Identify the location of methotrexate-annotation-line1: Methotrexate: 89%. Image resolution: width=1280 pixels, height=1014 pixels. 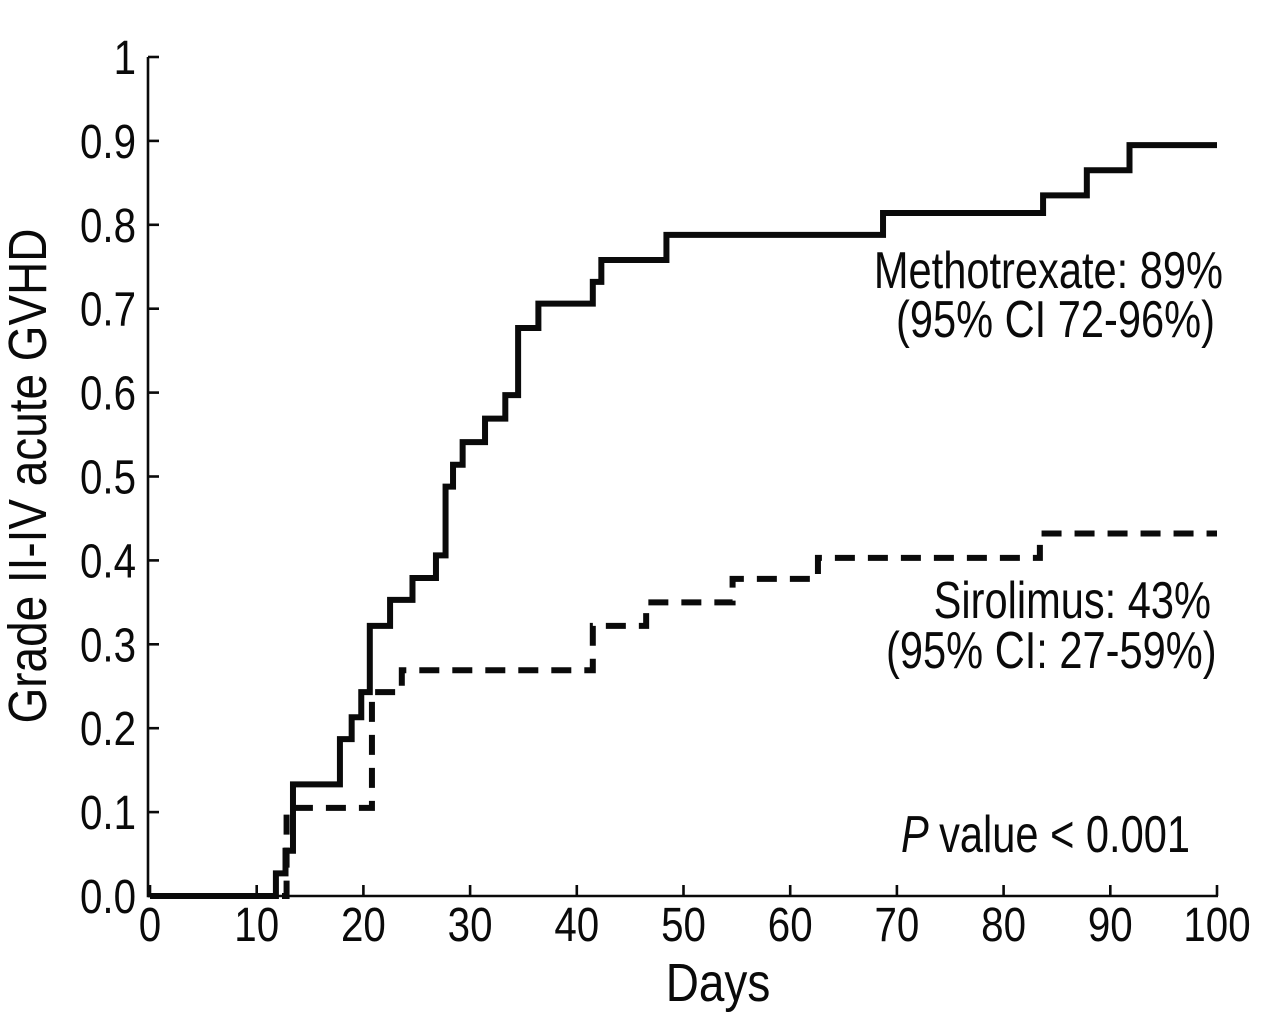
(1048, 270).